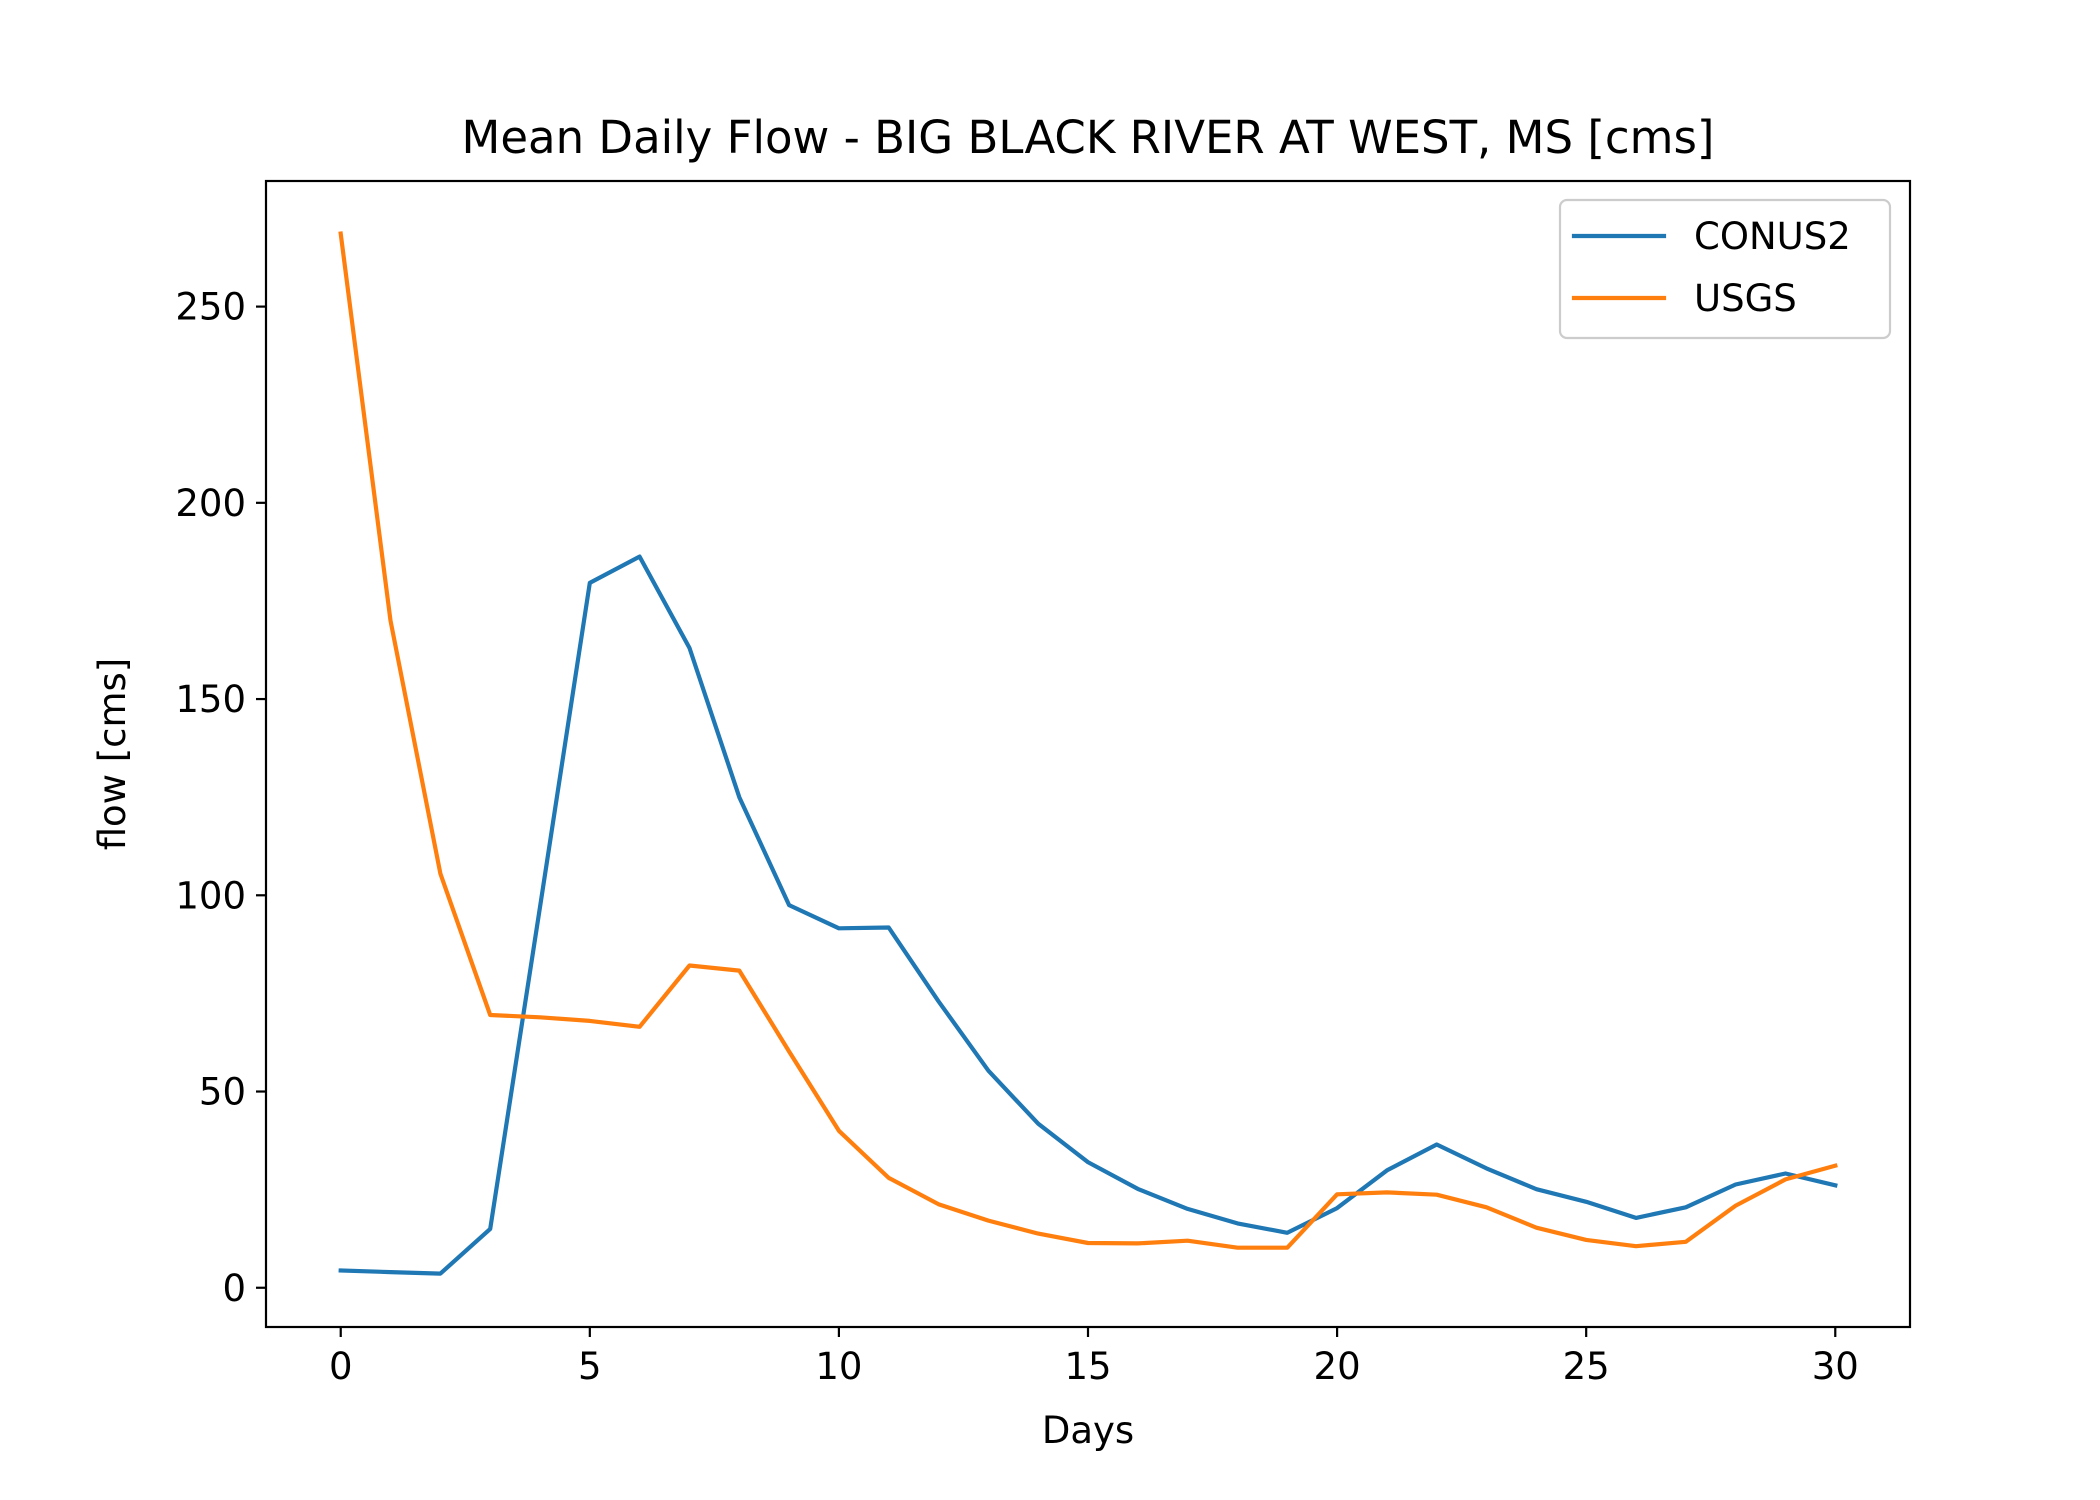  I want to click on y-axis-label: flow [cms], so click(112, 754).